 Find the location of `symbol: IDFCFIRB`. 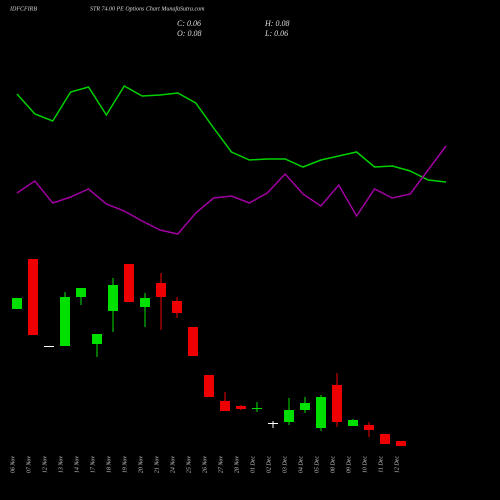

symbol: IDFCFIRB is located at coordinates (23, 9).